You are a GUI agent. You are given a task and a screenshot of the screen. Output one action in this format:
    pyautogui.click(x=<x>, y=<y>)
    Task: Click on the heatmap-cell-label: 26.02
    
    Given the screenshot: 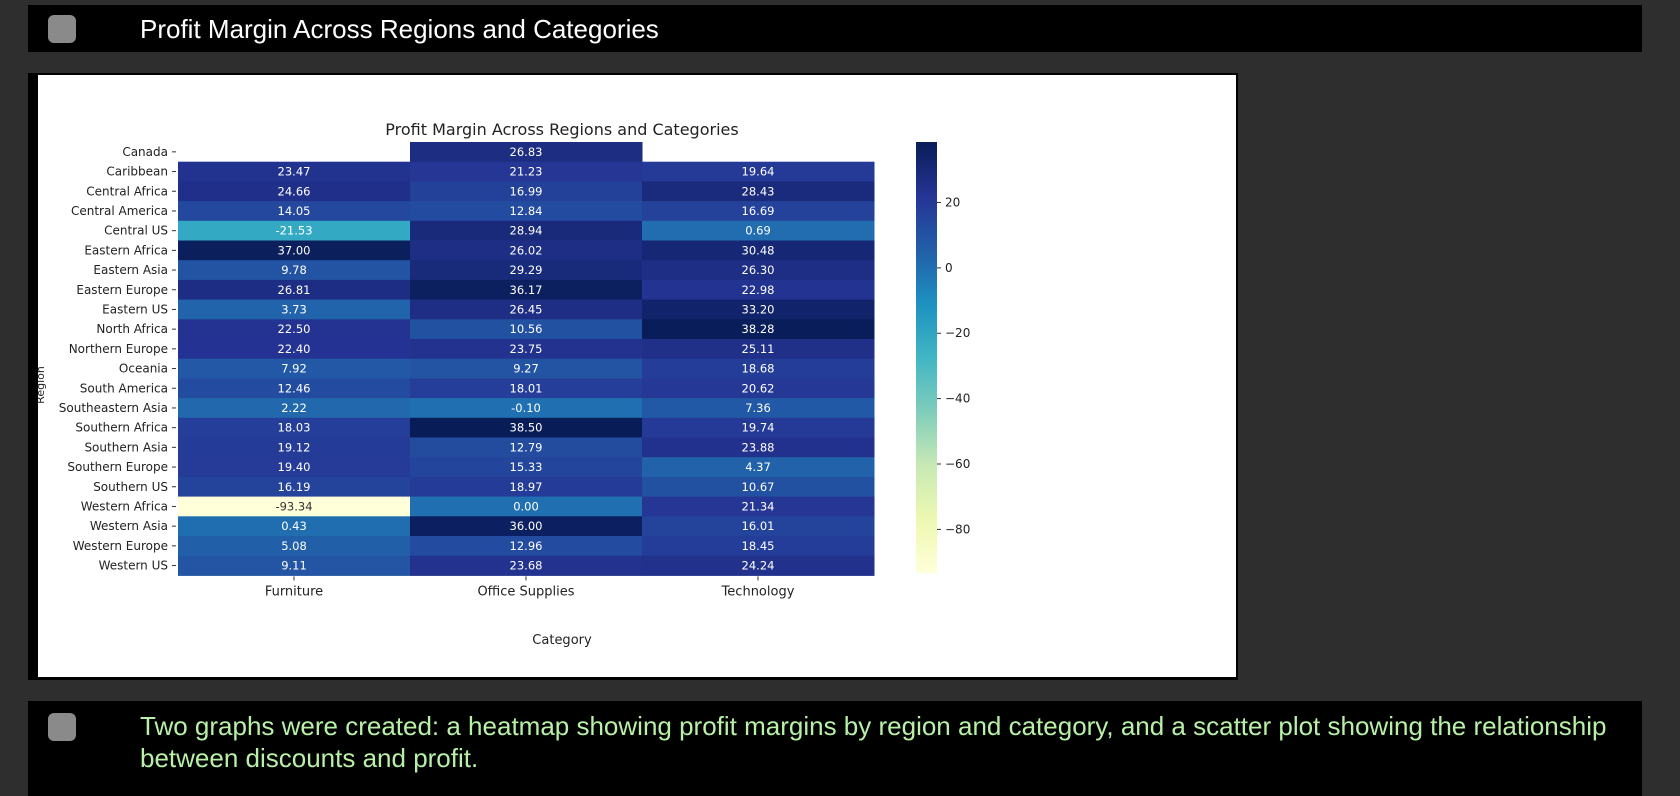 What is the action you would take?
    pyautogui.click(x=526, y=250)
    